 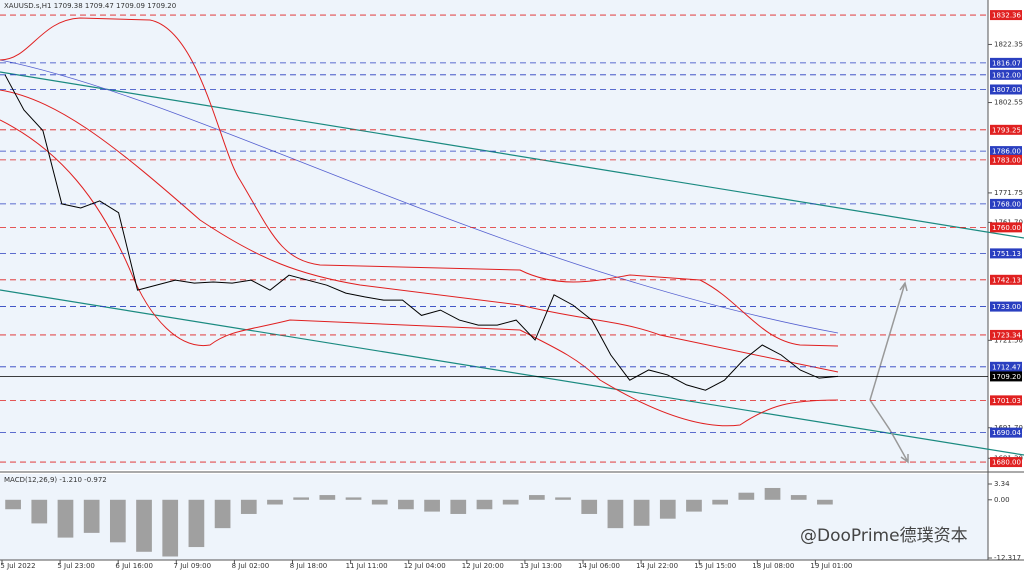 I want to click on x-tick-label: 12 Jul 04:00, so click(x=425, y=566).